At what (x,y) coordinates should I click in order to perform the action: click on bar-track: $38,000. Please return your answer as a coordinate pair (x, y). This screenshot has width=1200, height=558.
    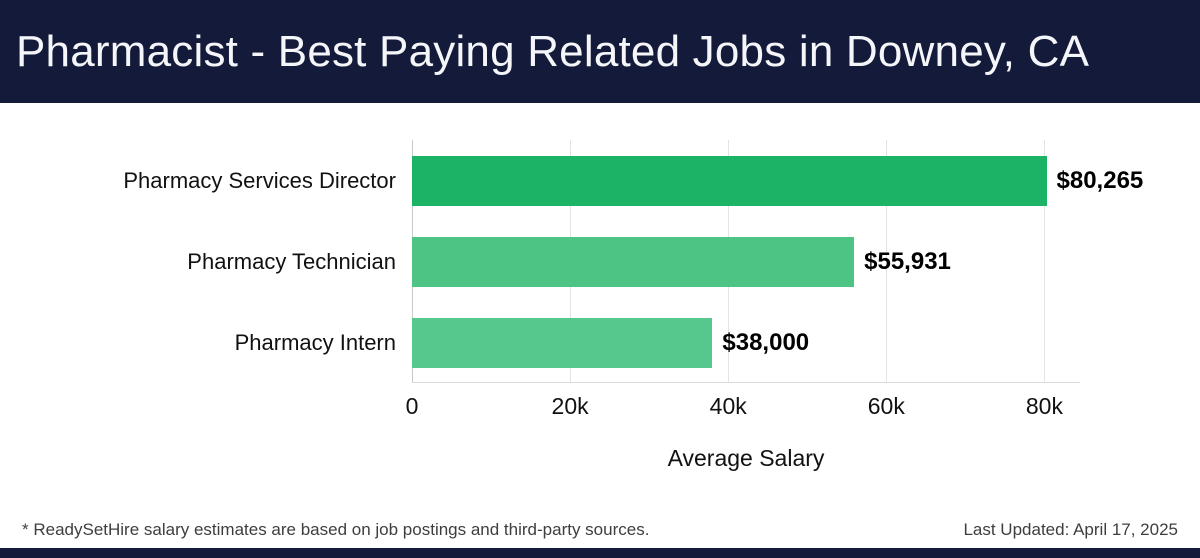
    Looking at the image, I should click on (746, 342).